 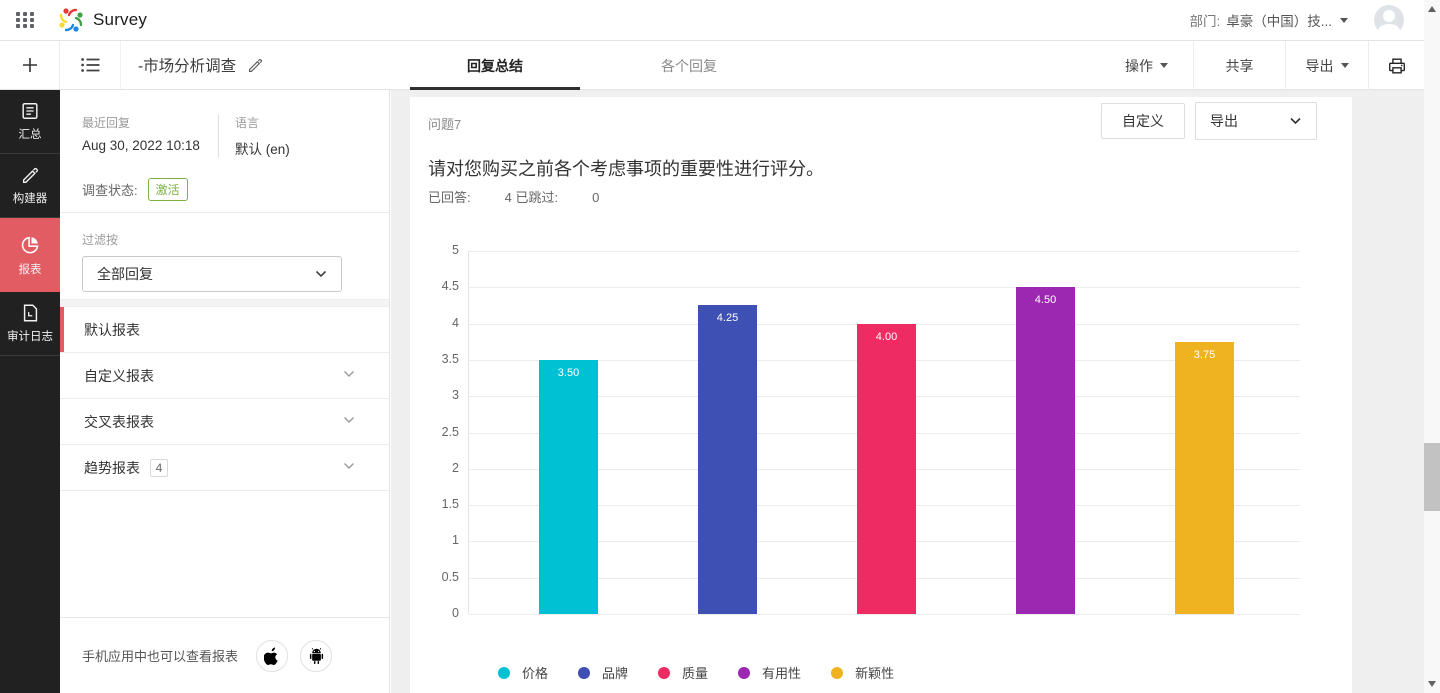 I want to click on user-avatar, so click(x=1389, y=20).